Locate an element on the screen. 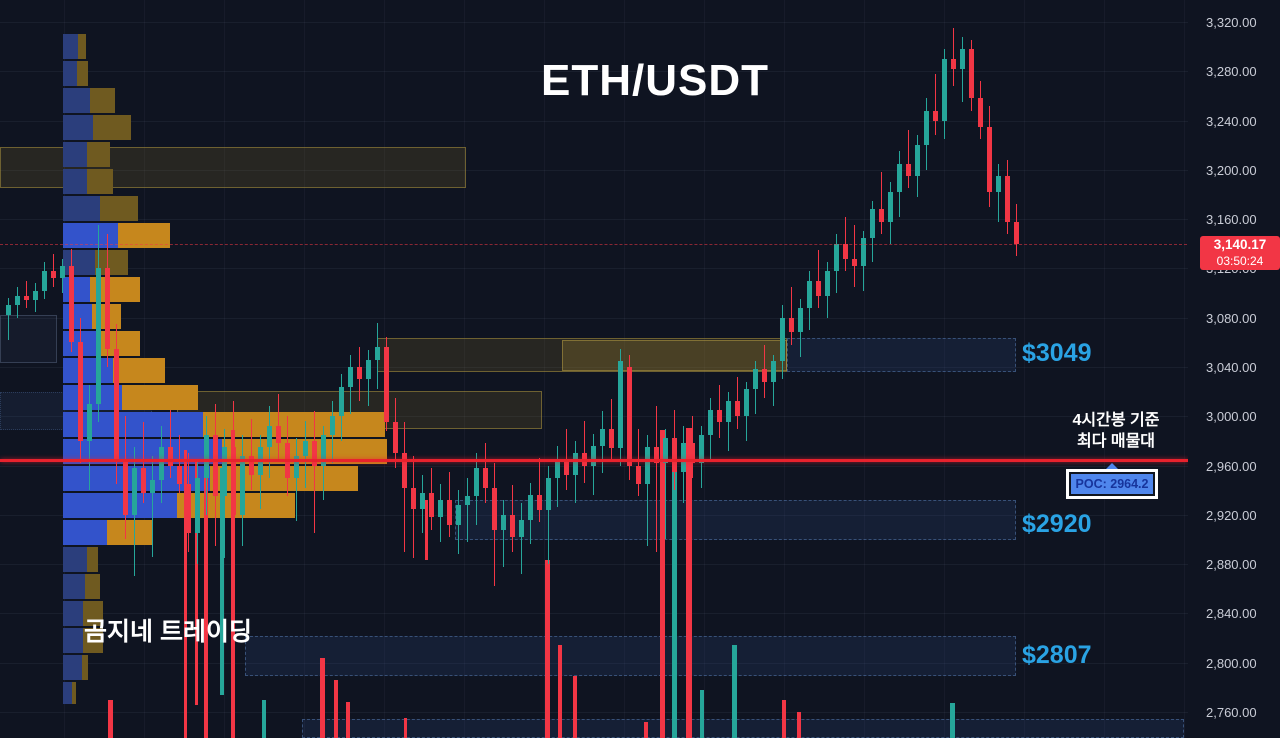 The image size is (1280, 738). price-axis-tick: 3,000.00 is located at coordinates (1231, 417).